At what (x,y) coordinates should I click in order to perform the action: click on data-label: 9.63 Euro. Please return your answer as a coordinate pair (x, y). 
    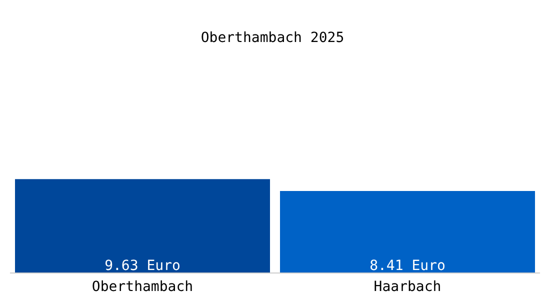
    Looking at the image, I should click on (142, 266).